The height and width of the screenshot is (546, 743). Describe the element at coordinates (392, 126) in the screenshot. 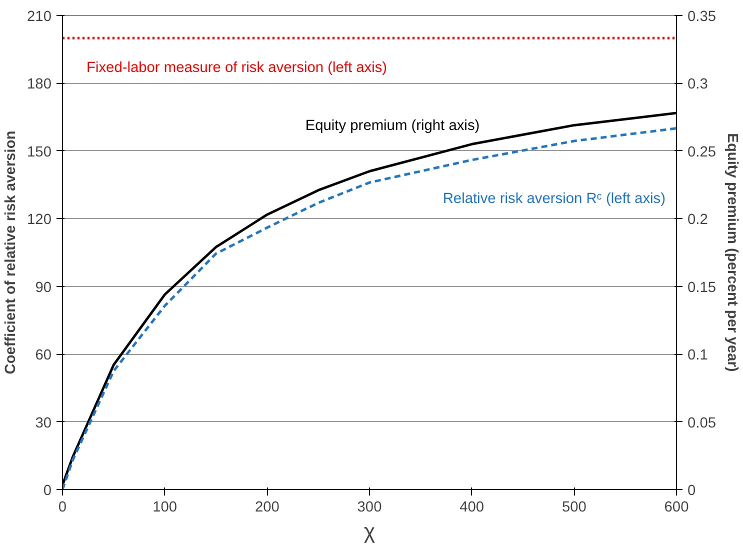

I see `series-label: Equity premium (right axis)` at that location.